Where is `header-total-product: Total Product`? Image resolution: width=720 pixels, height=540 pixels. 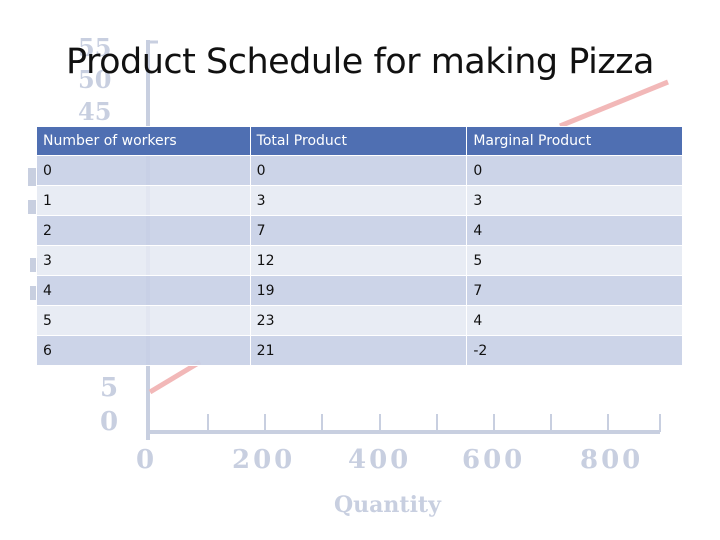
header-total-product: Total Product is located at coordinates (358, 141).